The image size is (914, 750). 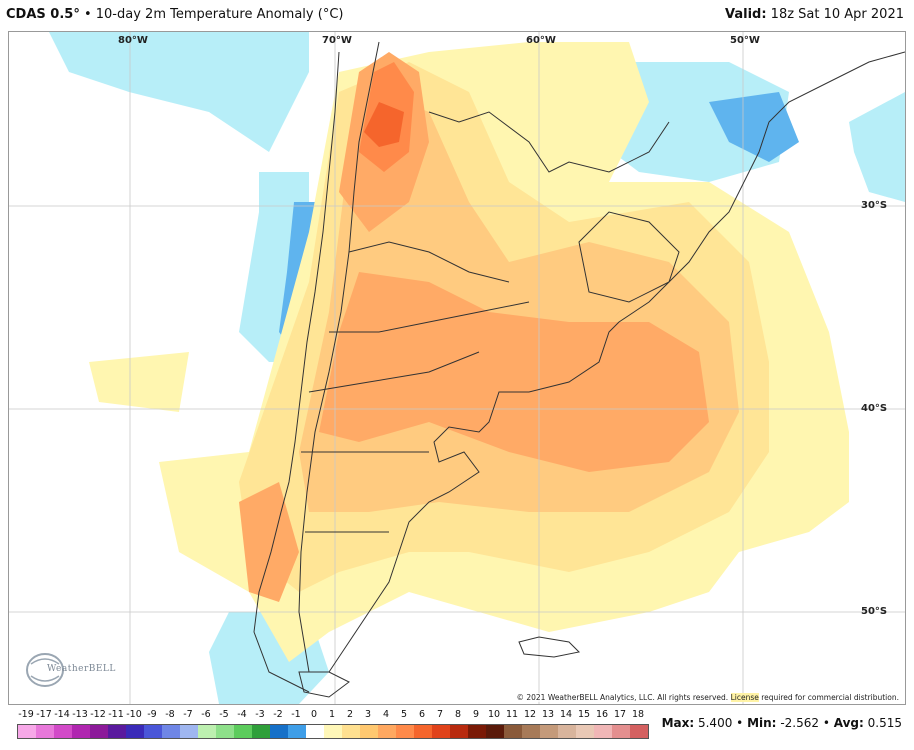 What do you see at coordinates (333, 731) in the screenshot?
I see `colorbar` at bounding box center [333, 731].